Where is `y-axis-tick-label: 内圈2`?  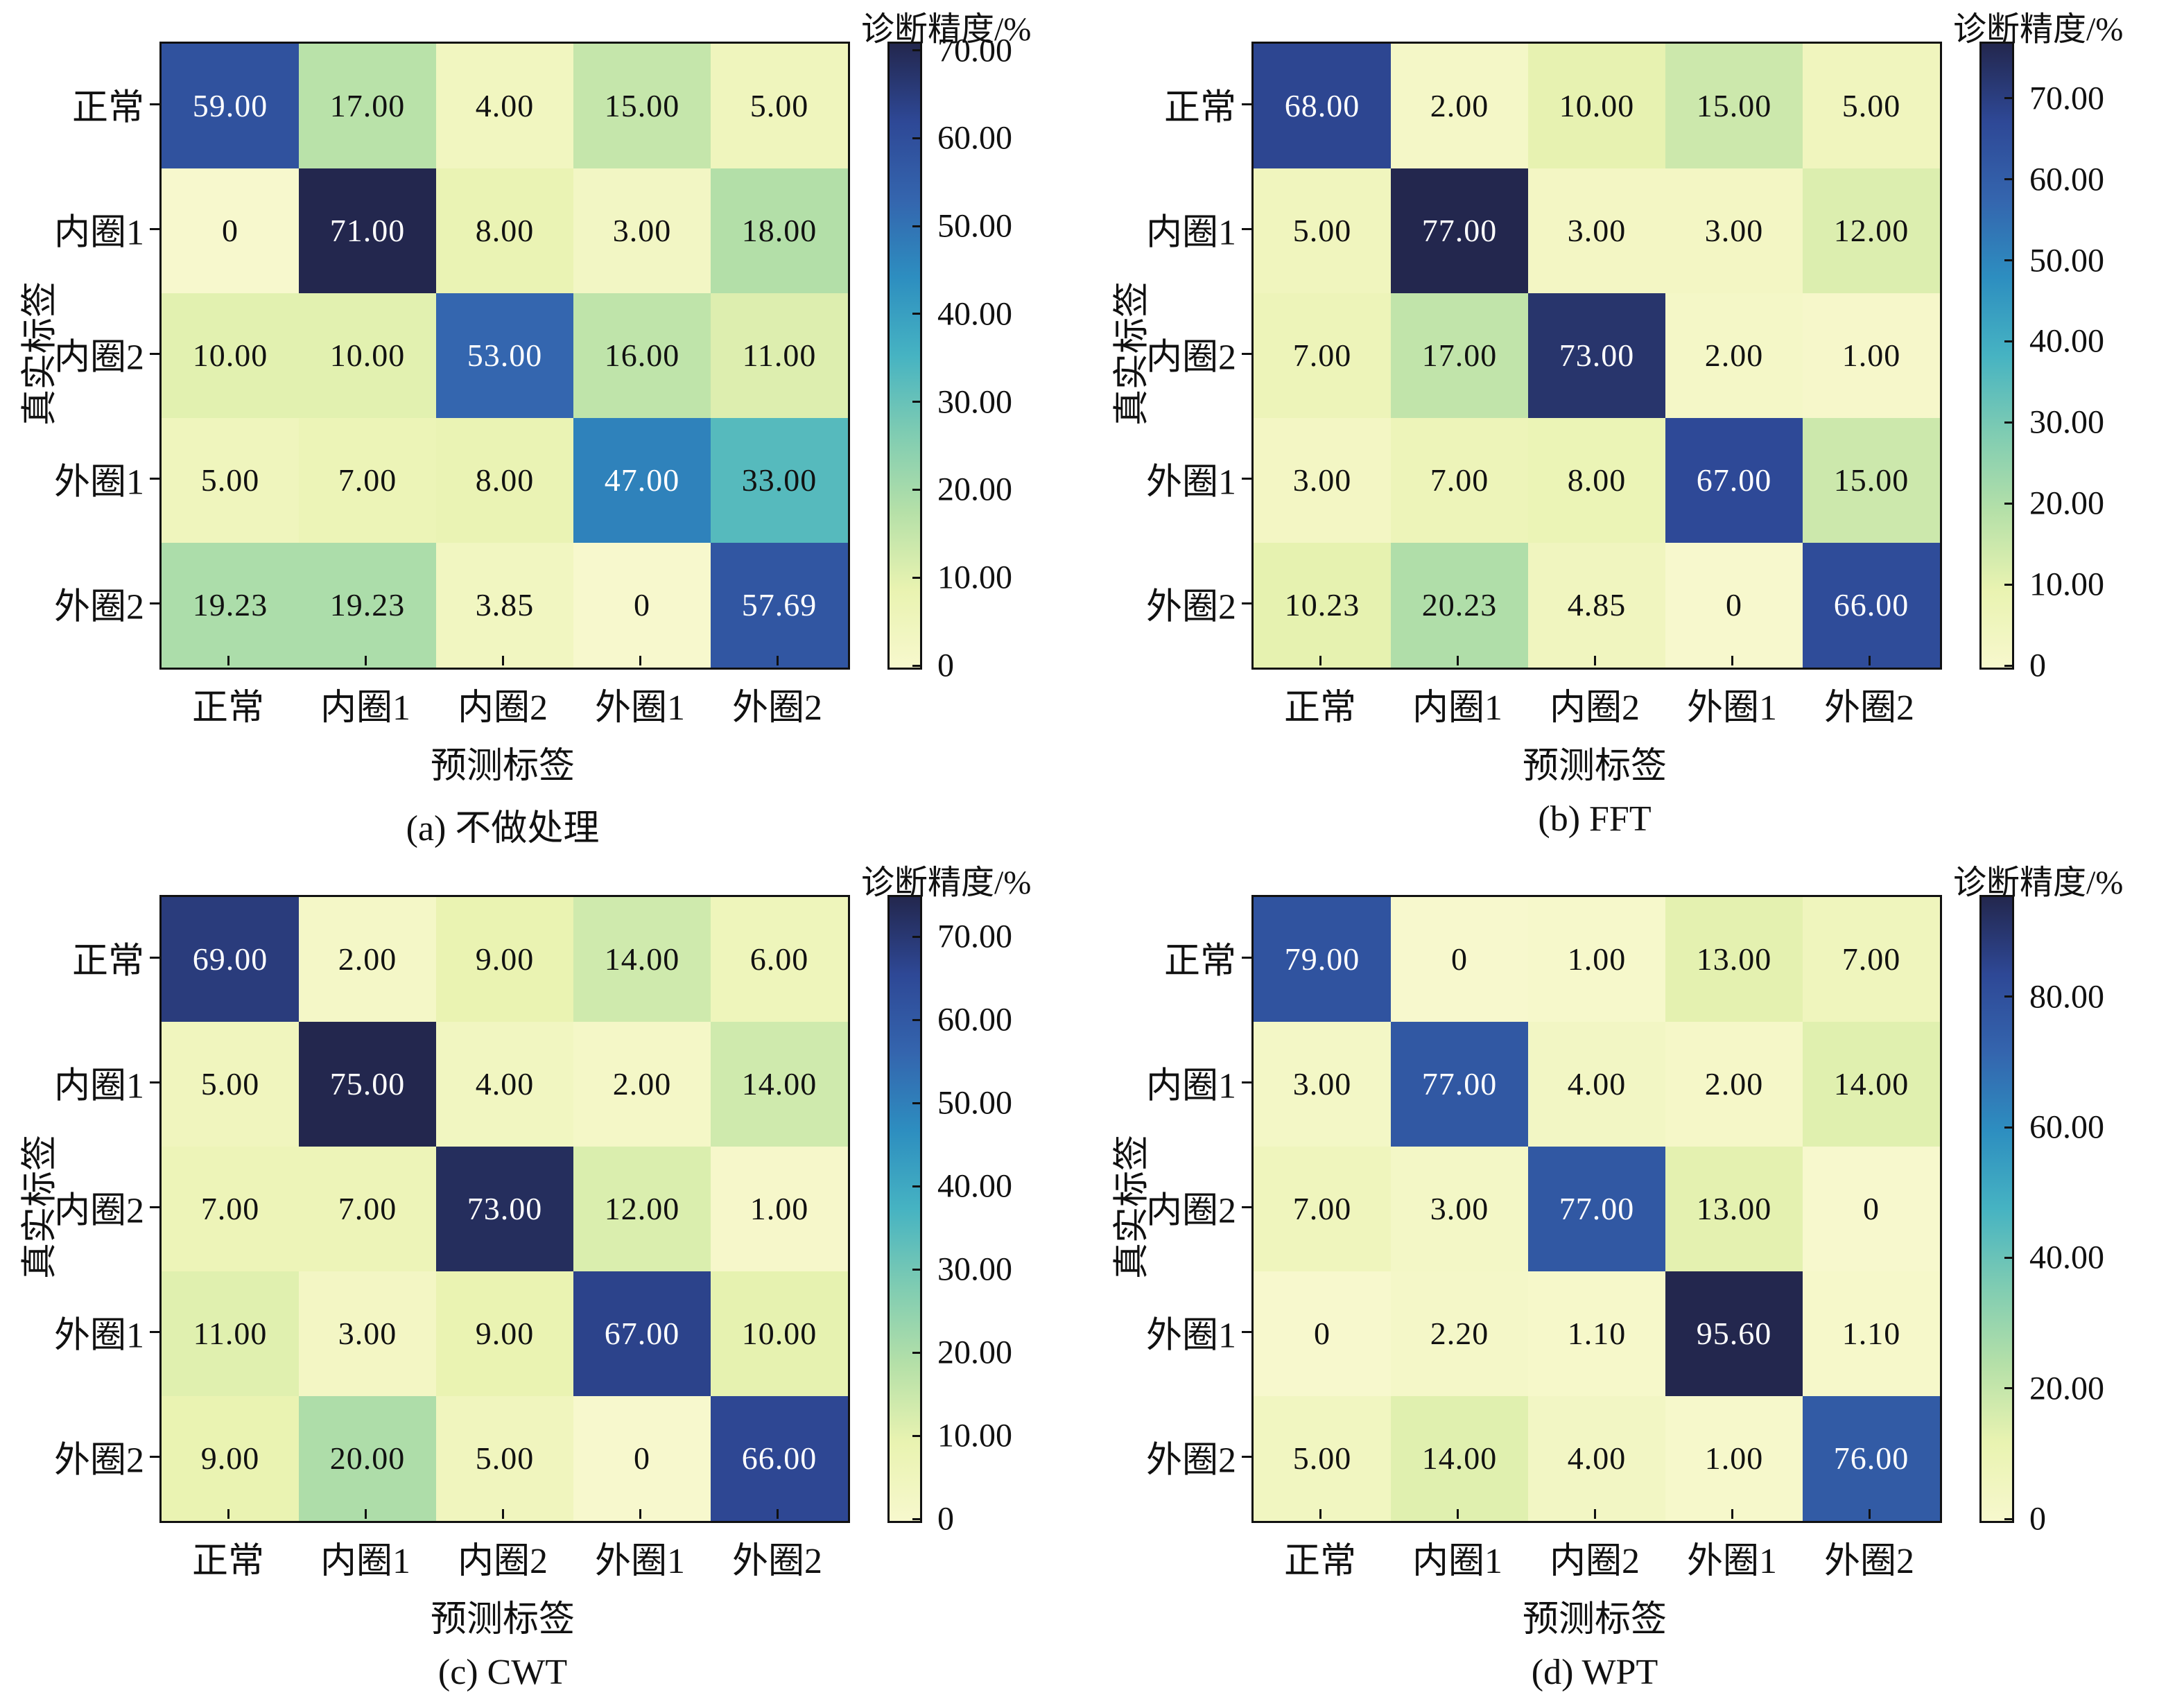 y-axis-tick-label: 内圈2 is located at coordinates (98, 1211).